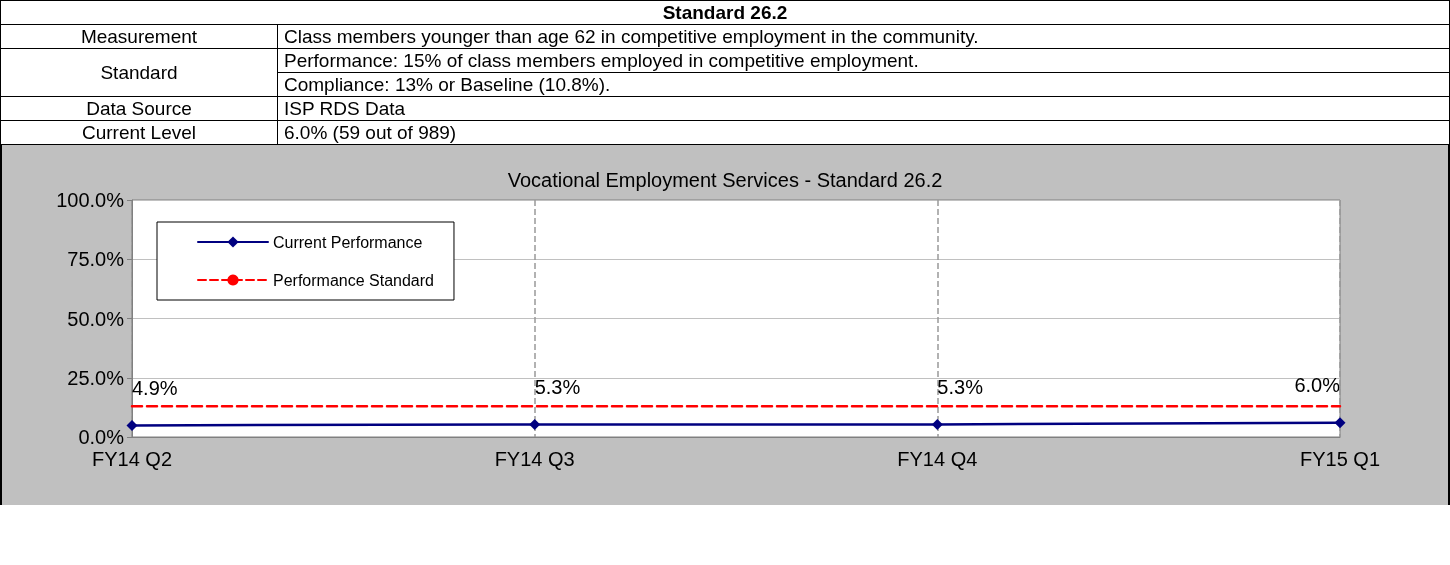 This screenshot has height=565, width=1450. Describe the element at coordinates (863, 84) in the screenshot. I see `text: Compliance: 13% or Baseline (10.8%).` at that location.